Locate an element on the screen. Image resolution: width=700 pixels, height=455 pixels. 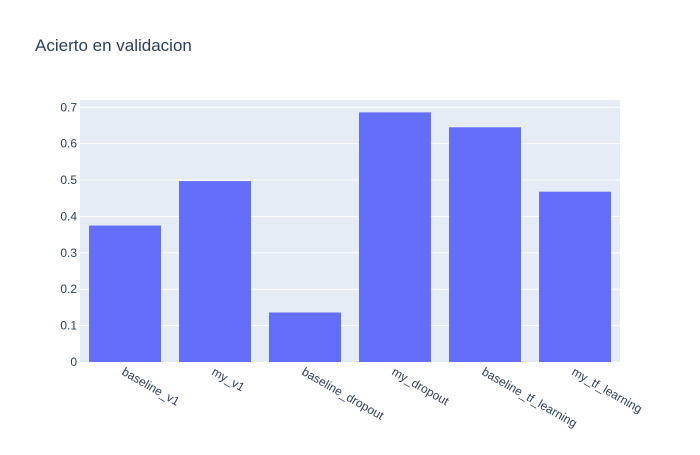
y-tick-label: 0.6 is located at coordinates (68, 144).